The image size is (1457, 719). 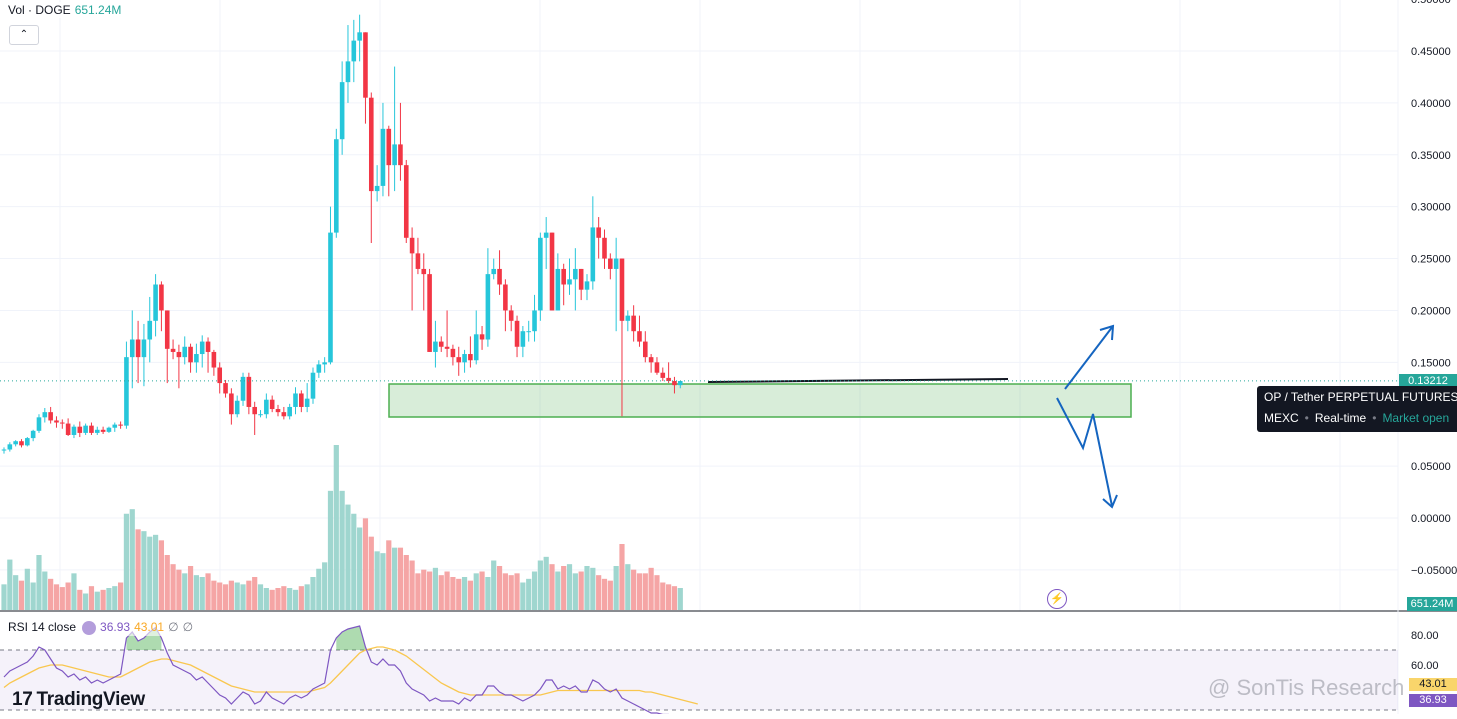 I want to click on tradingview-logo: 17 TradingView, so click(x=78, y=700).